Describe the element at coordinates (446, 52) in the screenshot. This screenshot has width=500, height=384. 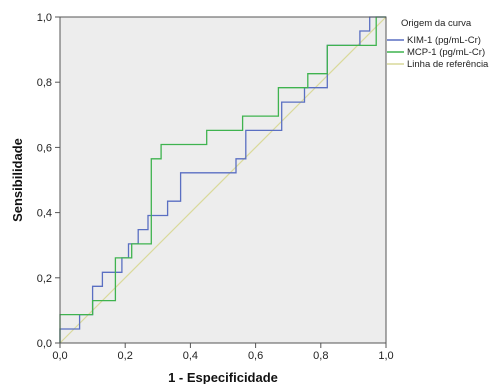
I see `legend-entry-mcp1: MCP-1 (pg/mL-Cr)` at that location.